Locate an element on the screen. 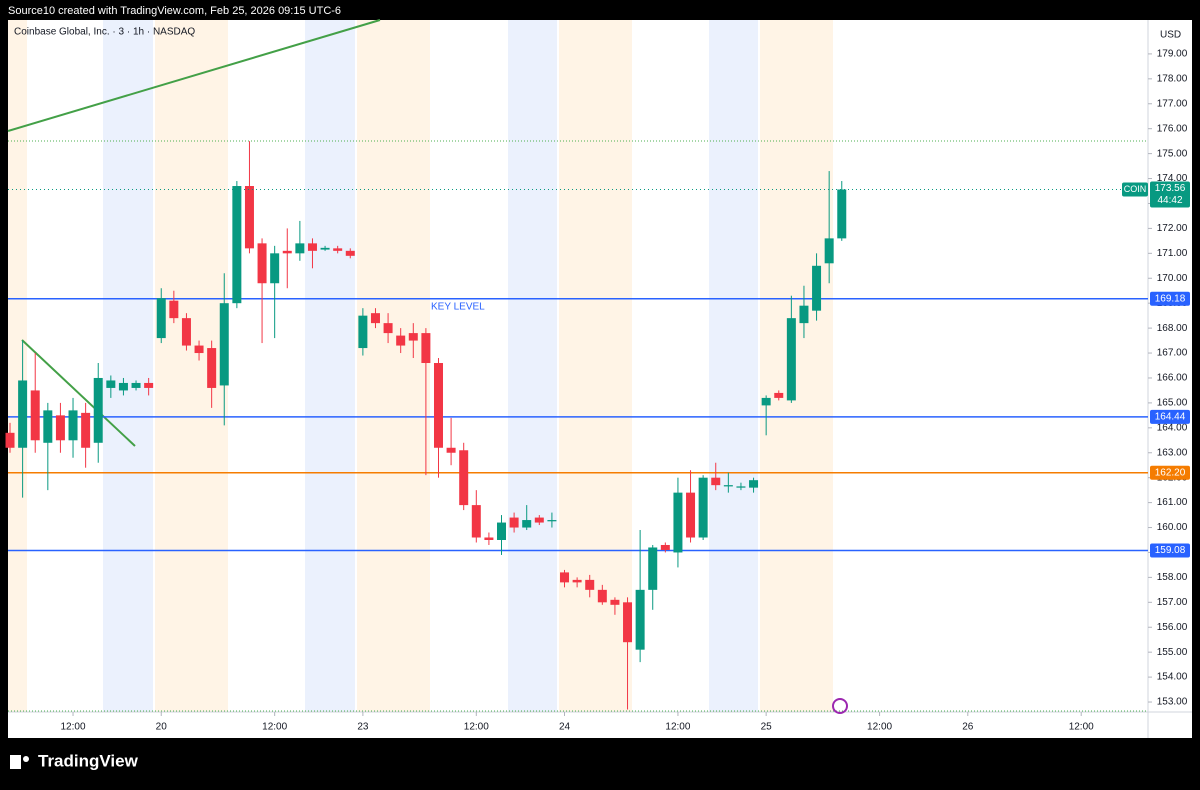 The height and width of the screenshot is (790, 1200). level-label: 169.18 is located at coordinates (1170, 298).